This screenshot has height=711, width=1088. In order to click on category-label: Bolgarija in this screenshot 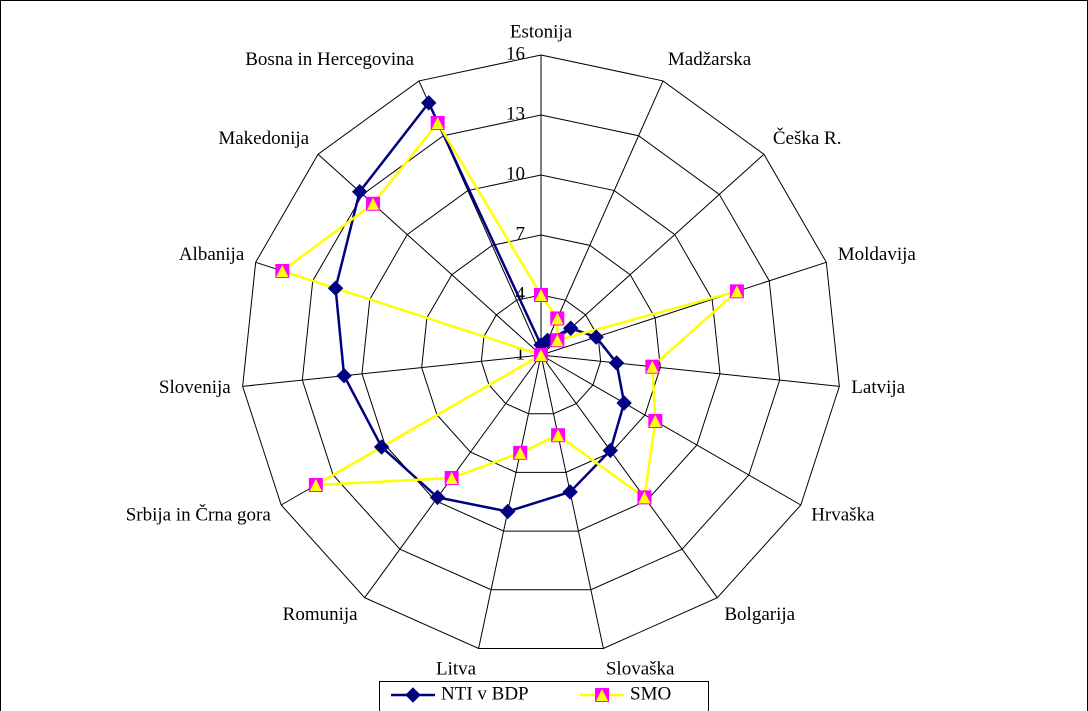, I will do `click(759, 614)`.